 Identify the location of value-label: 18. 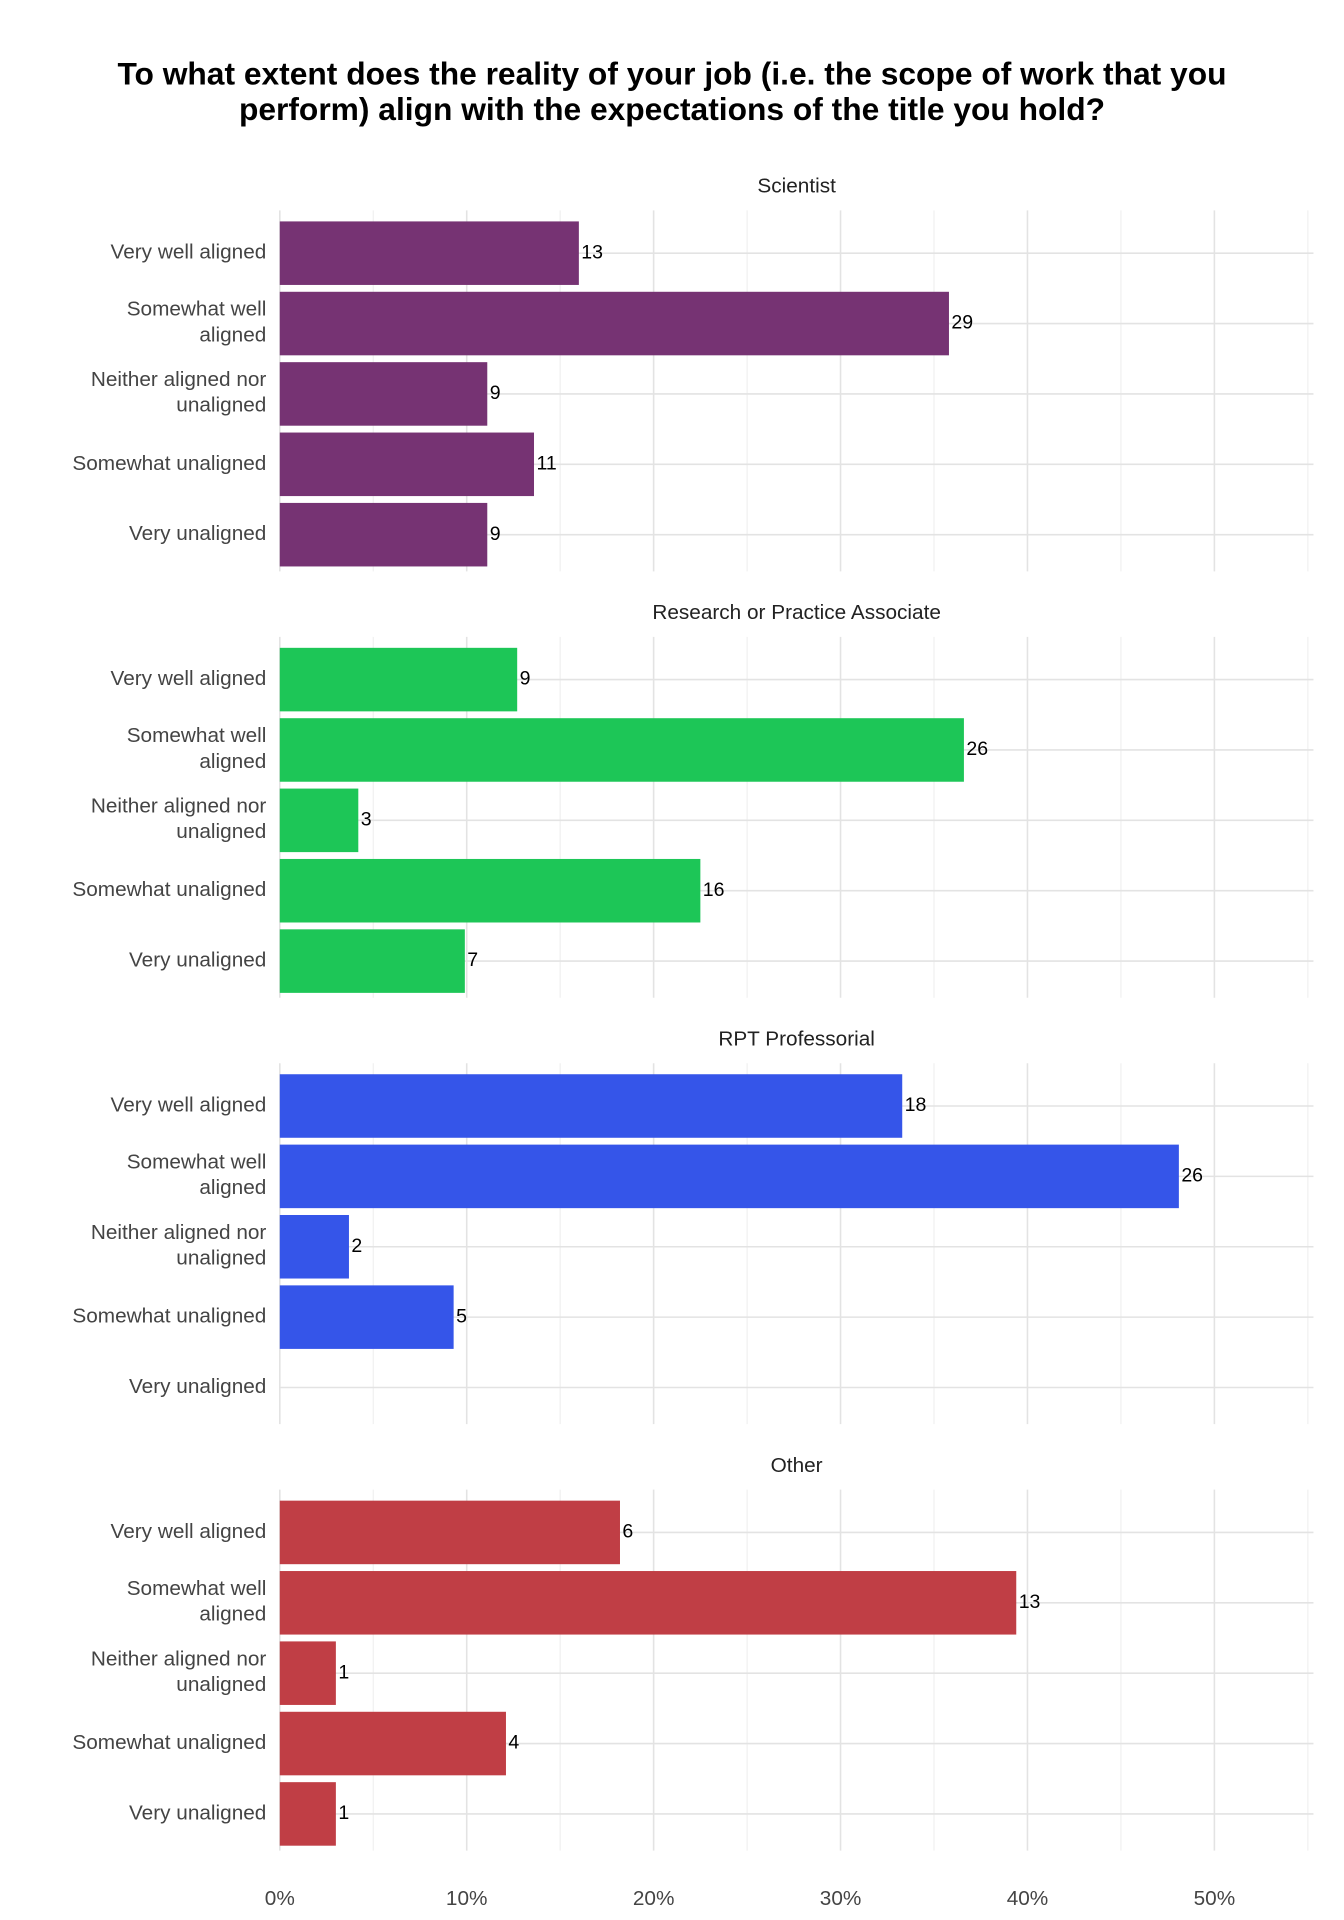
(916, 1105).